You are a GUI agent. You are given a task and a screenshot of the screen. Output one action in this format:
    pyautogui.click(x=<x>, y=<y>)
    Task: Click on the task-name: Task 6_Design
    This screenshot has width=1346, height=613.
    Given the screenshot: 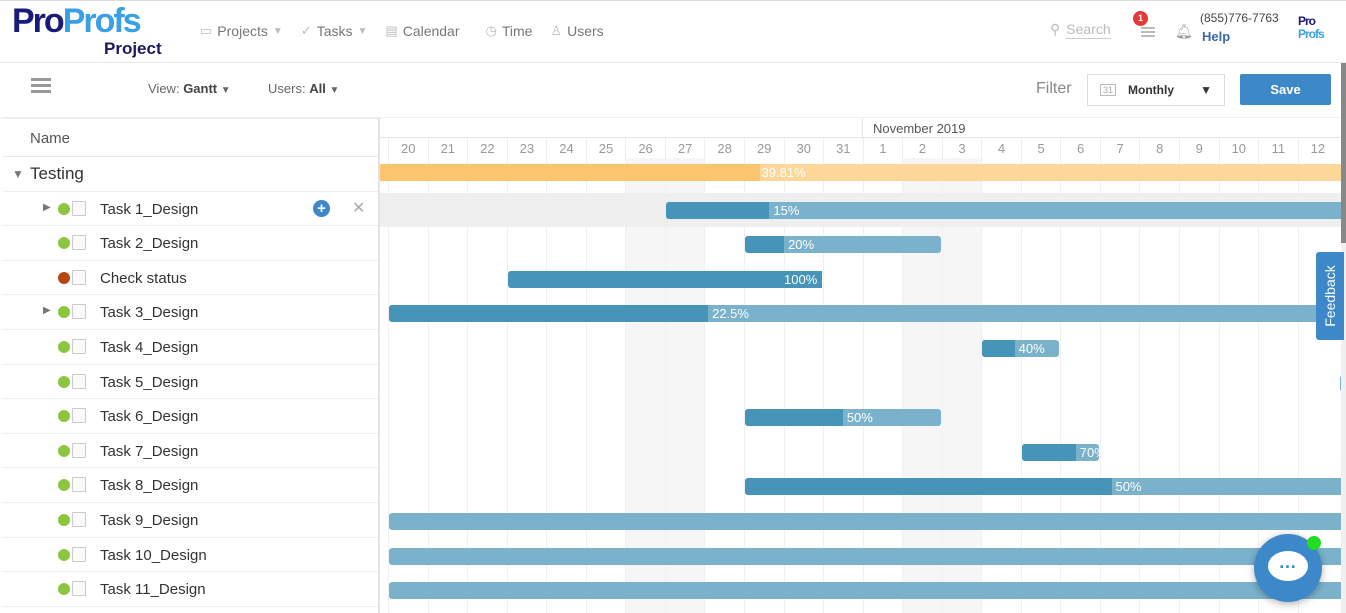 What is the action you would take?
    pyautogui.click(x=149, y=417)
    